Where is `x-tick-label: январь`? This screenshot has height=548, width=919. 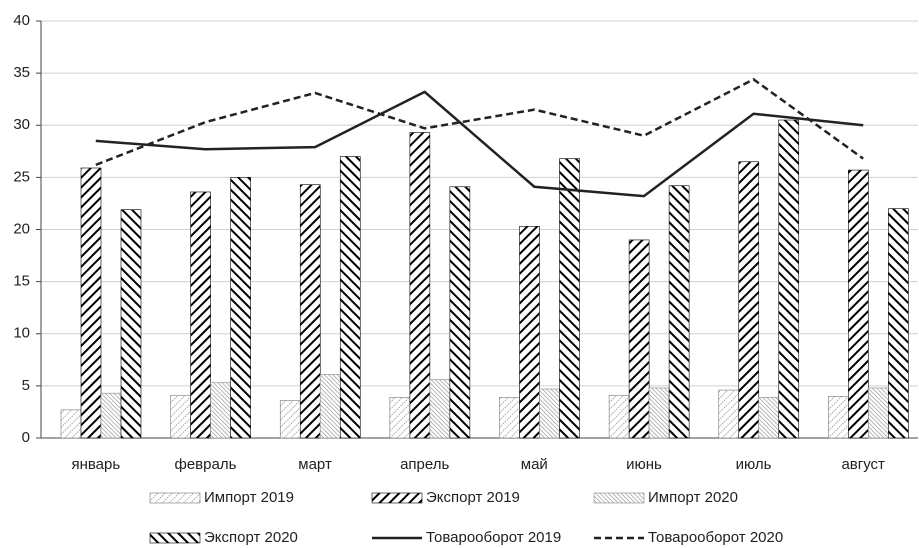 x-tick-label: январь is located at coordinates (95, 464).